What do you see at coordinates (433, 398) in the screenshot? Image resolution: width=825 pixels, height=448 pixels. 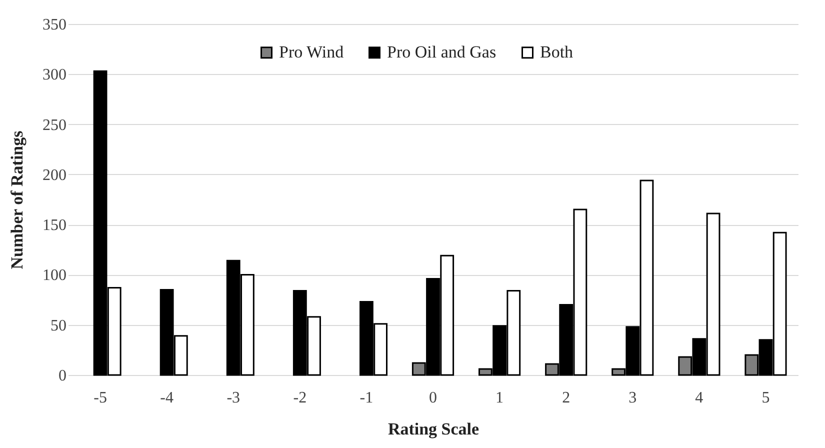 I see `x-tick-label: 0` at bounding box center [433, 398].